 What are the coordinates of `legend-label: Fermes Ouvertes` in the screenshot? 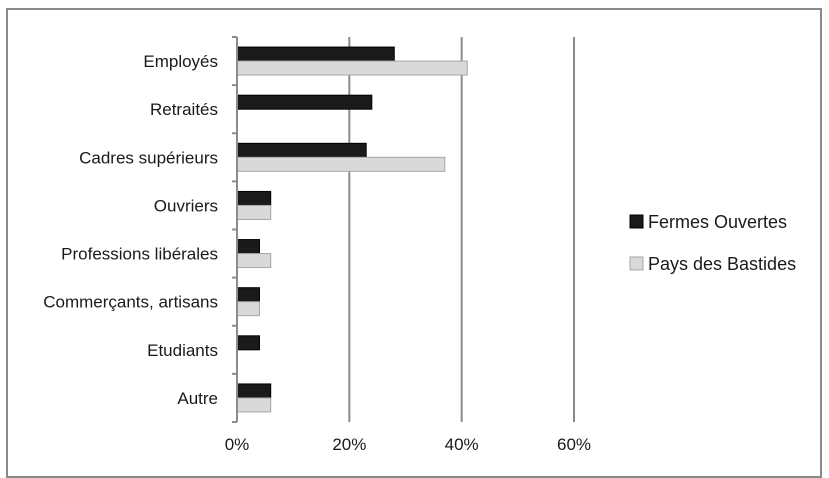 It's located at (717, 222).